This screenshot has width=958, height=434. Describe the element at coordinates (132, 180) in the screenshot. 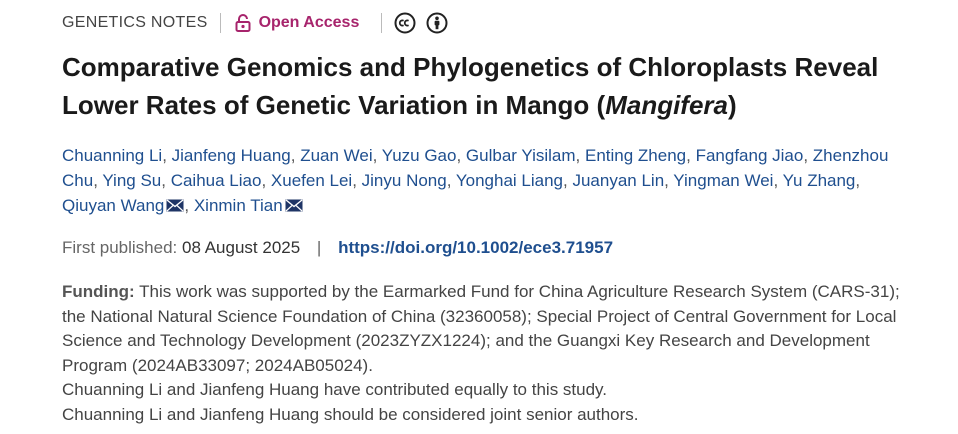

I see `author-link: Ying Su` at that location.